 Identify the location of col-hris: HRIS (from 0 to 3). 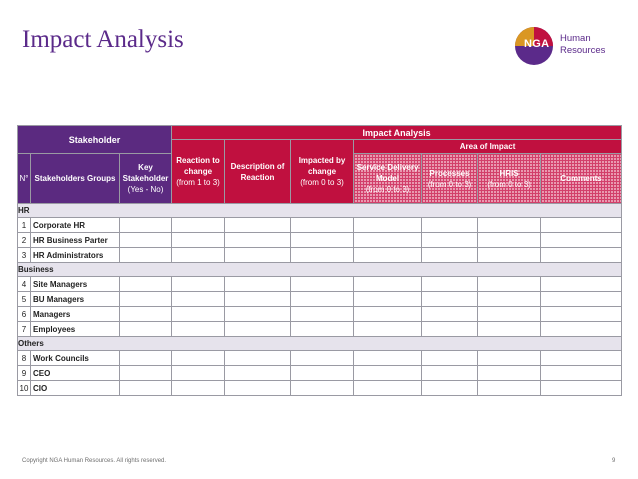
(509, 178).